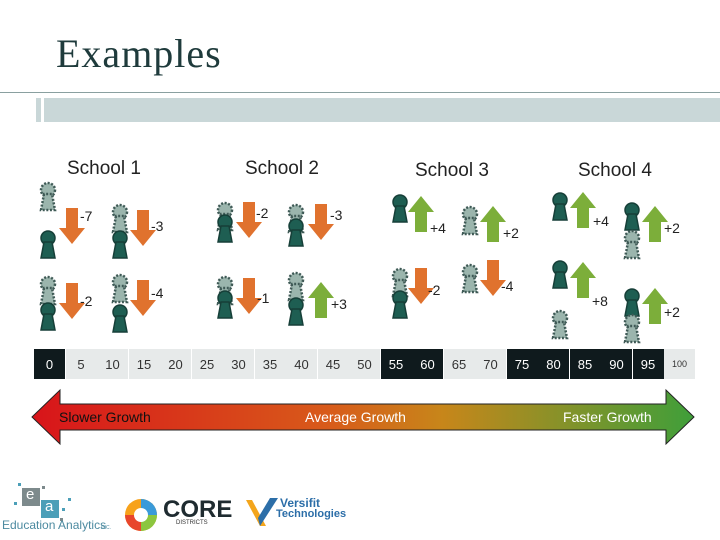 Image resolution: width=720 pixels, height=540 pixels. I want to click on school-3-delta-c: -2, so click(434, 290).